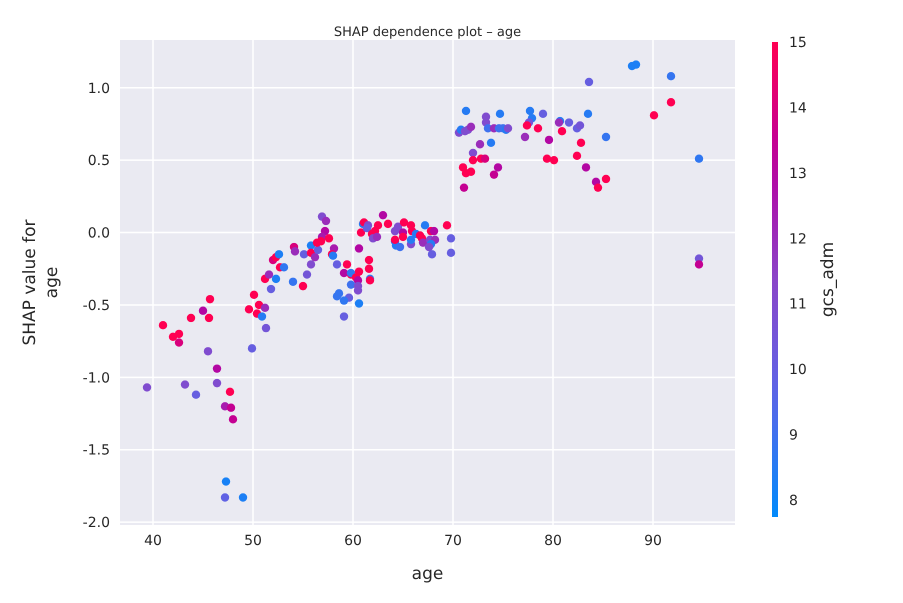  Describe the element at coordinates (96, 450) in the screenshot. I see `y-tick-label: -1.5` at that location.